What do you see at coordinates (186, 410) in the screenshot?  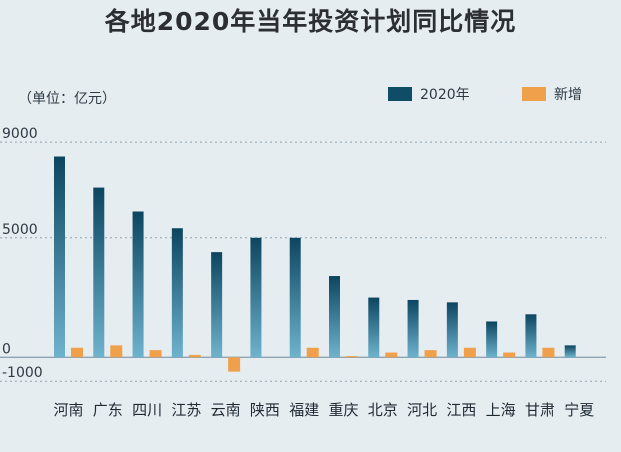 I see `x-tick-label: 江苏` at bounding box center [186, 410].